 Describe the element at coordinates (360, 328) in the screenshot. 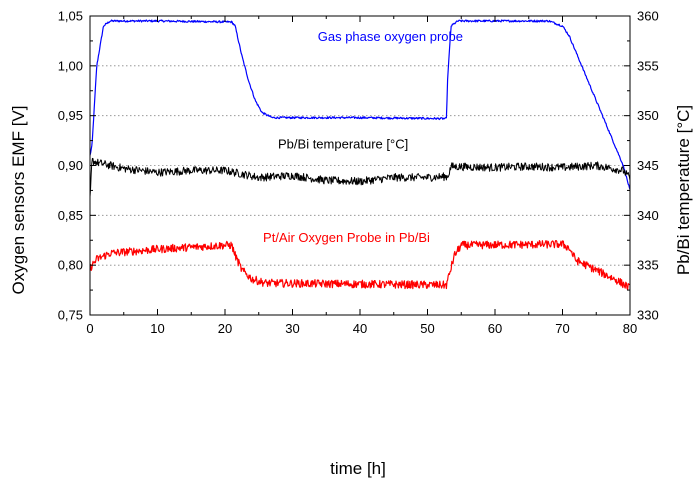

I see `x-tick-label: 40` at that location.